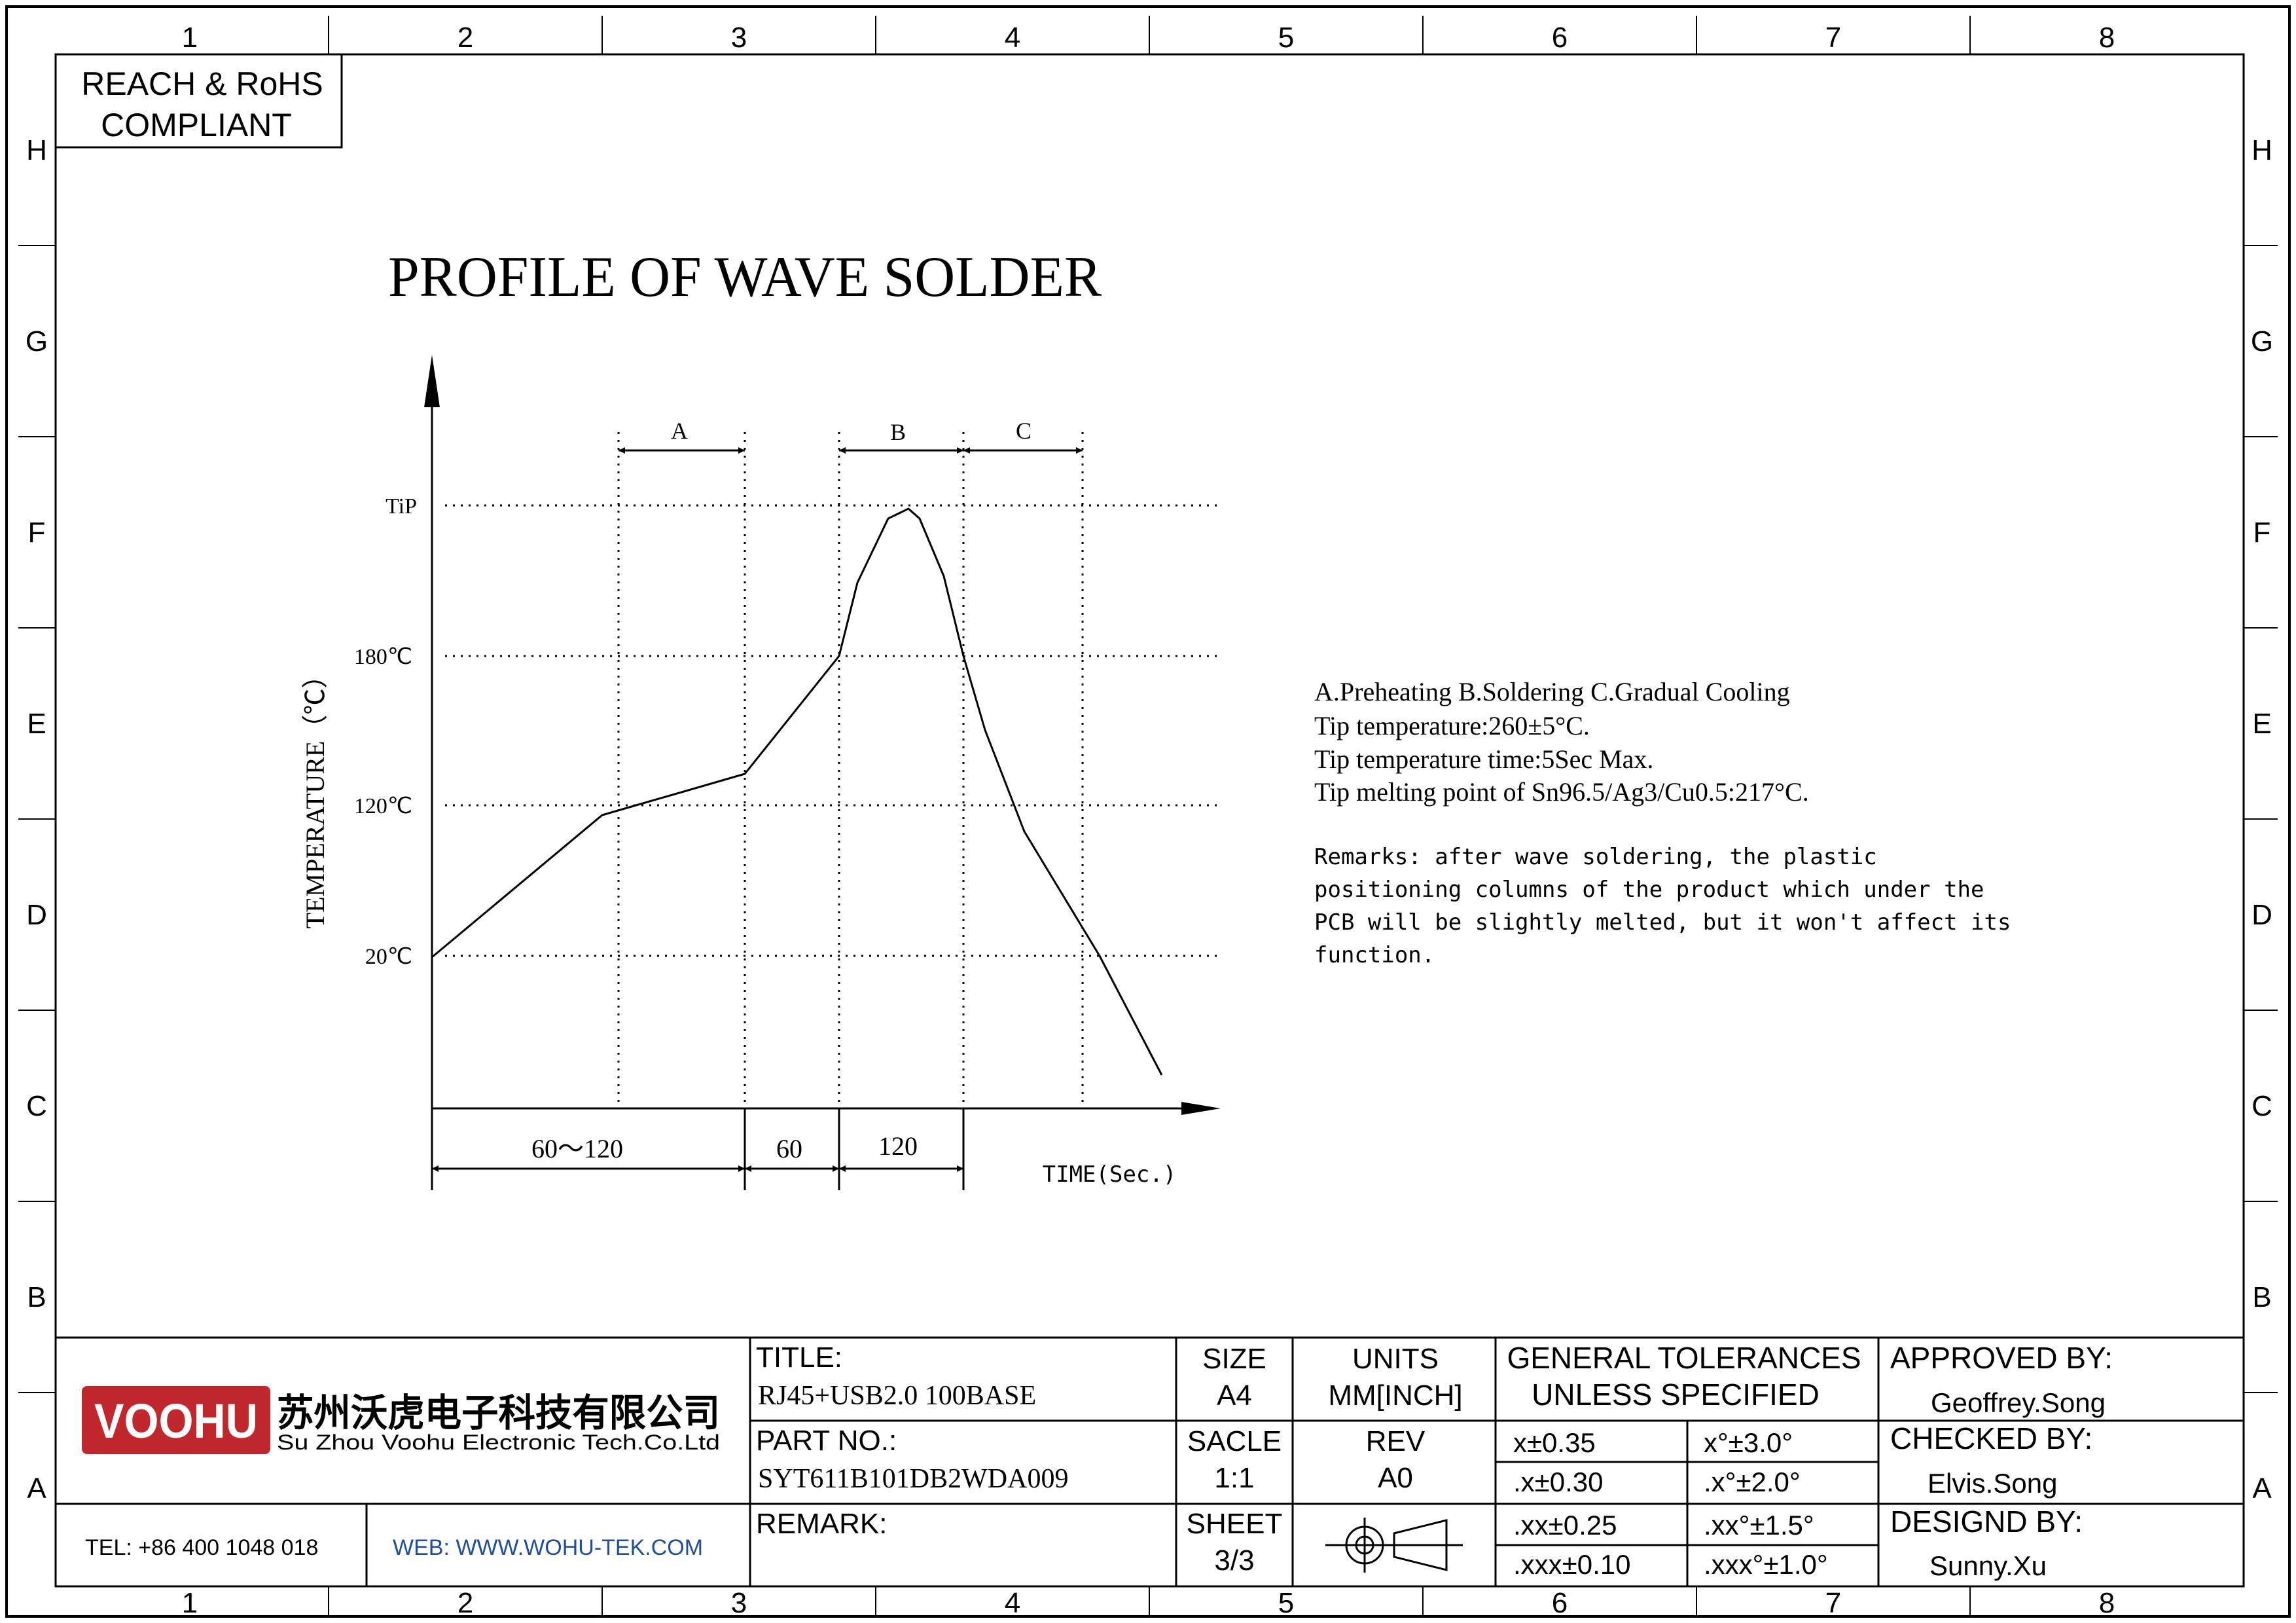 The height and width of the screenshot is (1623, 2296). What do you see at coordinates (1396, 1441) in the screenshot?
I see `rev-label: REV` at bounding box center [1396, 1441].